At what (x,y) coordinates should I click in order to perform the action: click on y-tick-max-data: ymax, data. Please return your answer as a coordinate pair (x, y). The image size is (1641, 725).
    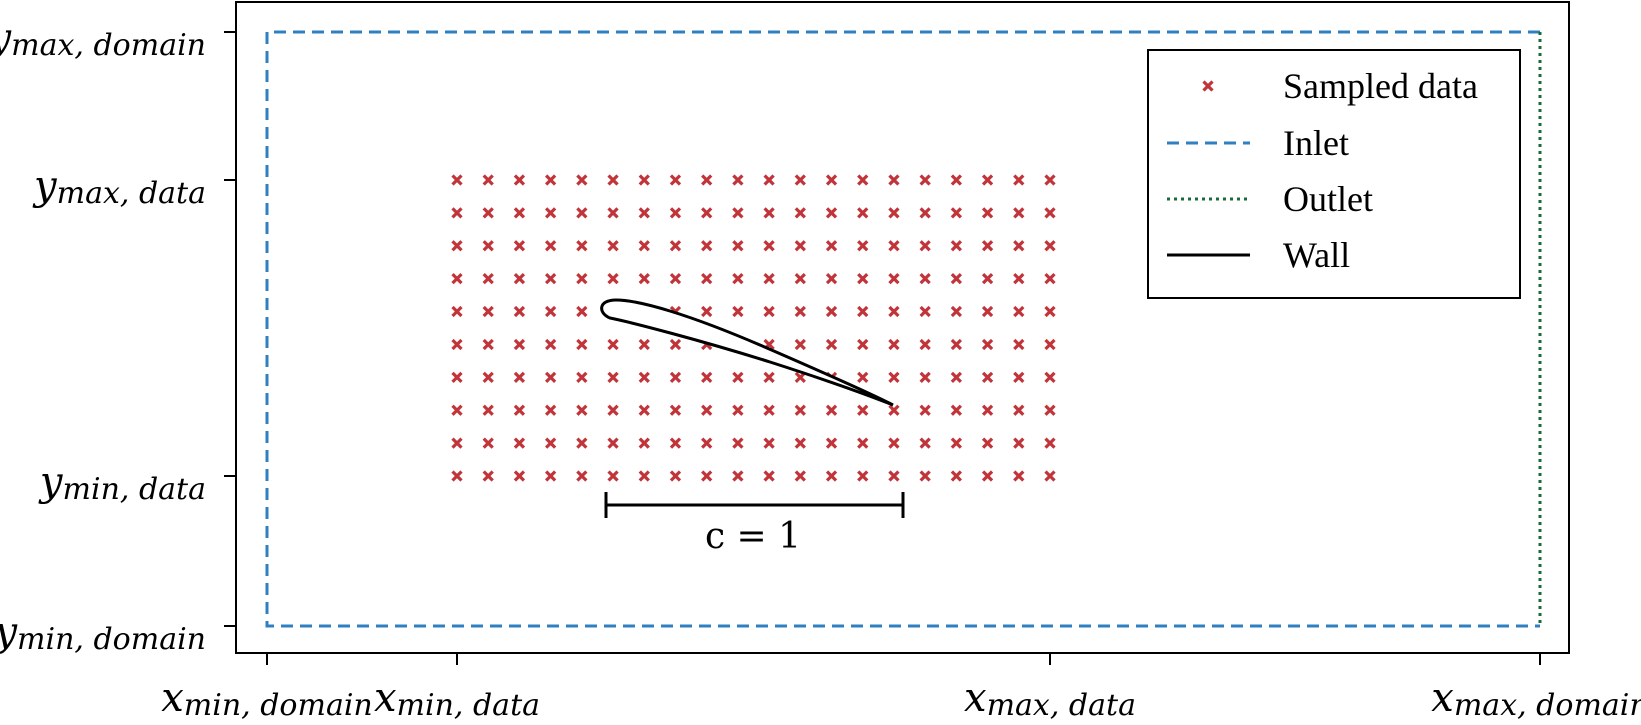
    Looking at the image, I should click on (119, 187).